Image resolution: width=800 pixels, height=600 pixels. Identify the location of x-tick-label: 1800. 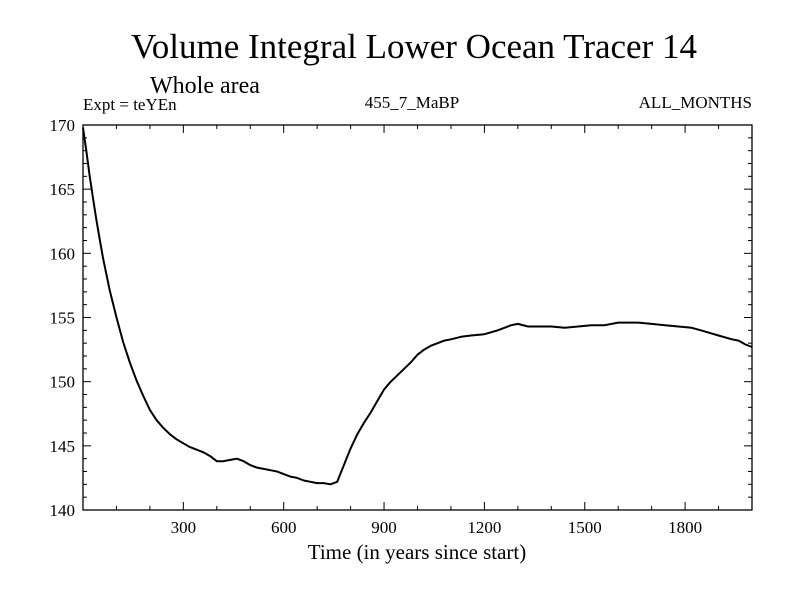
(685, 527).